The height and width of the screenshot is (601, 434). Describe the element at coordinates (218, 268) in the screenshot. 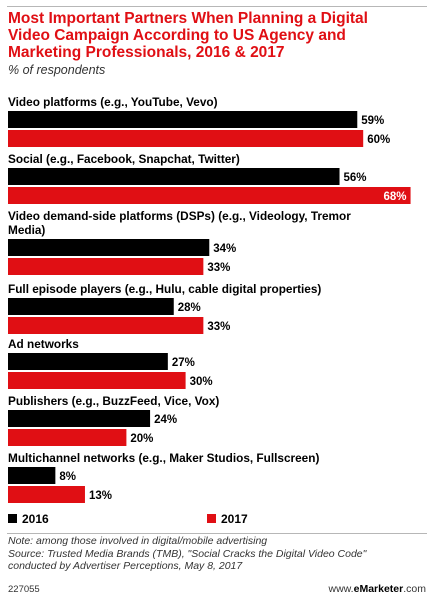

I see `value-label-2017-video-demand-side-platforms-dsps-e-g-vid: 33%` at that location.